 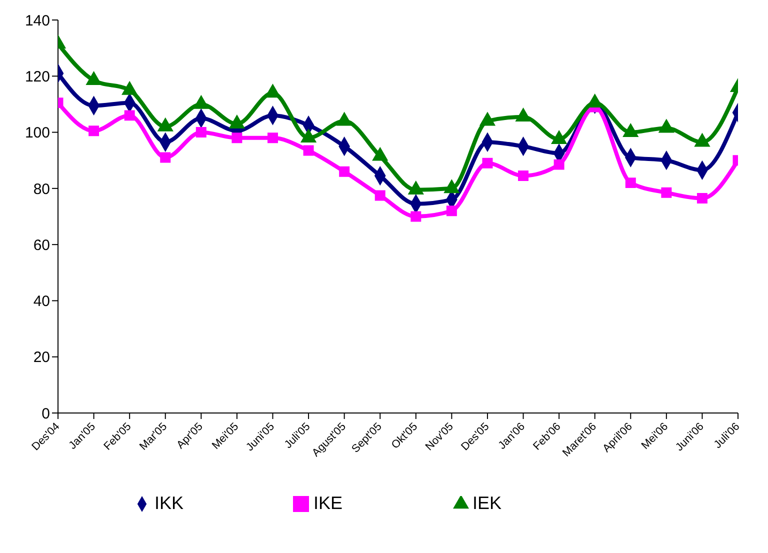 I want to click on legend-label: IKK, so click(x=169, y=503).